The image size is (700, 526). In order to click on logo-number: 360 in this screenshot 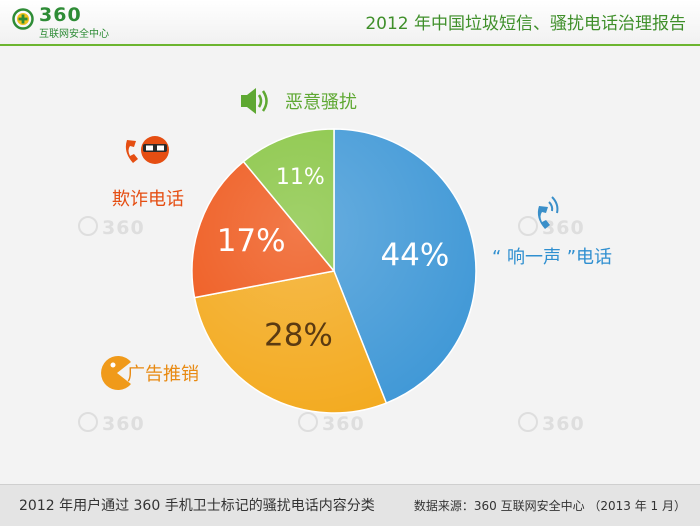, I will do `click(60, 15)`.